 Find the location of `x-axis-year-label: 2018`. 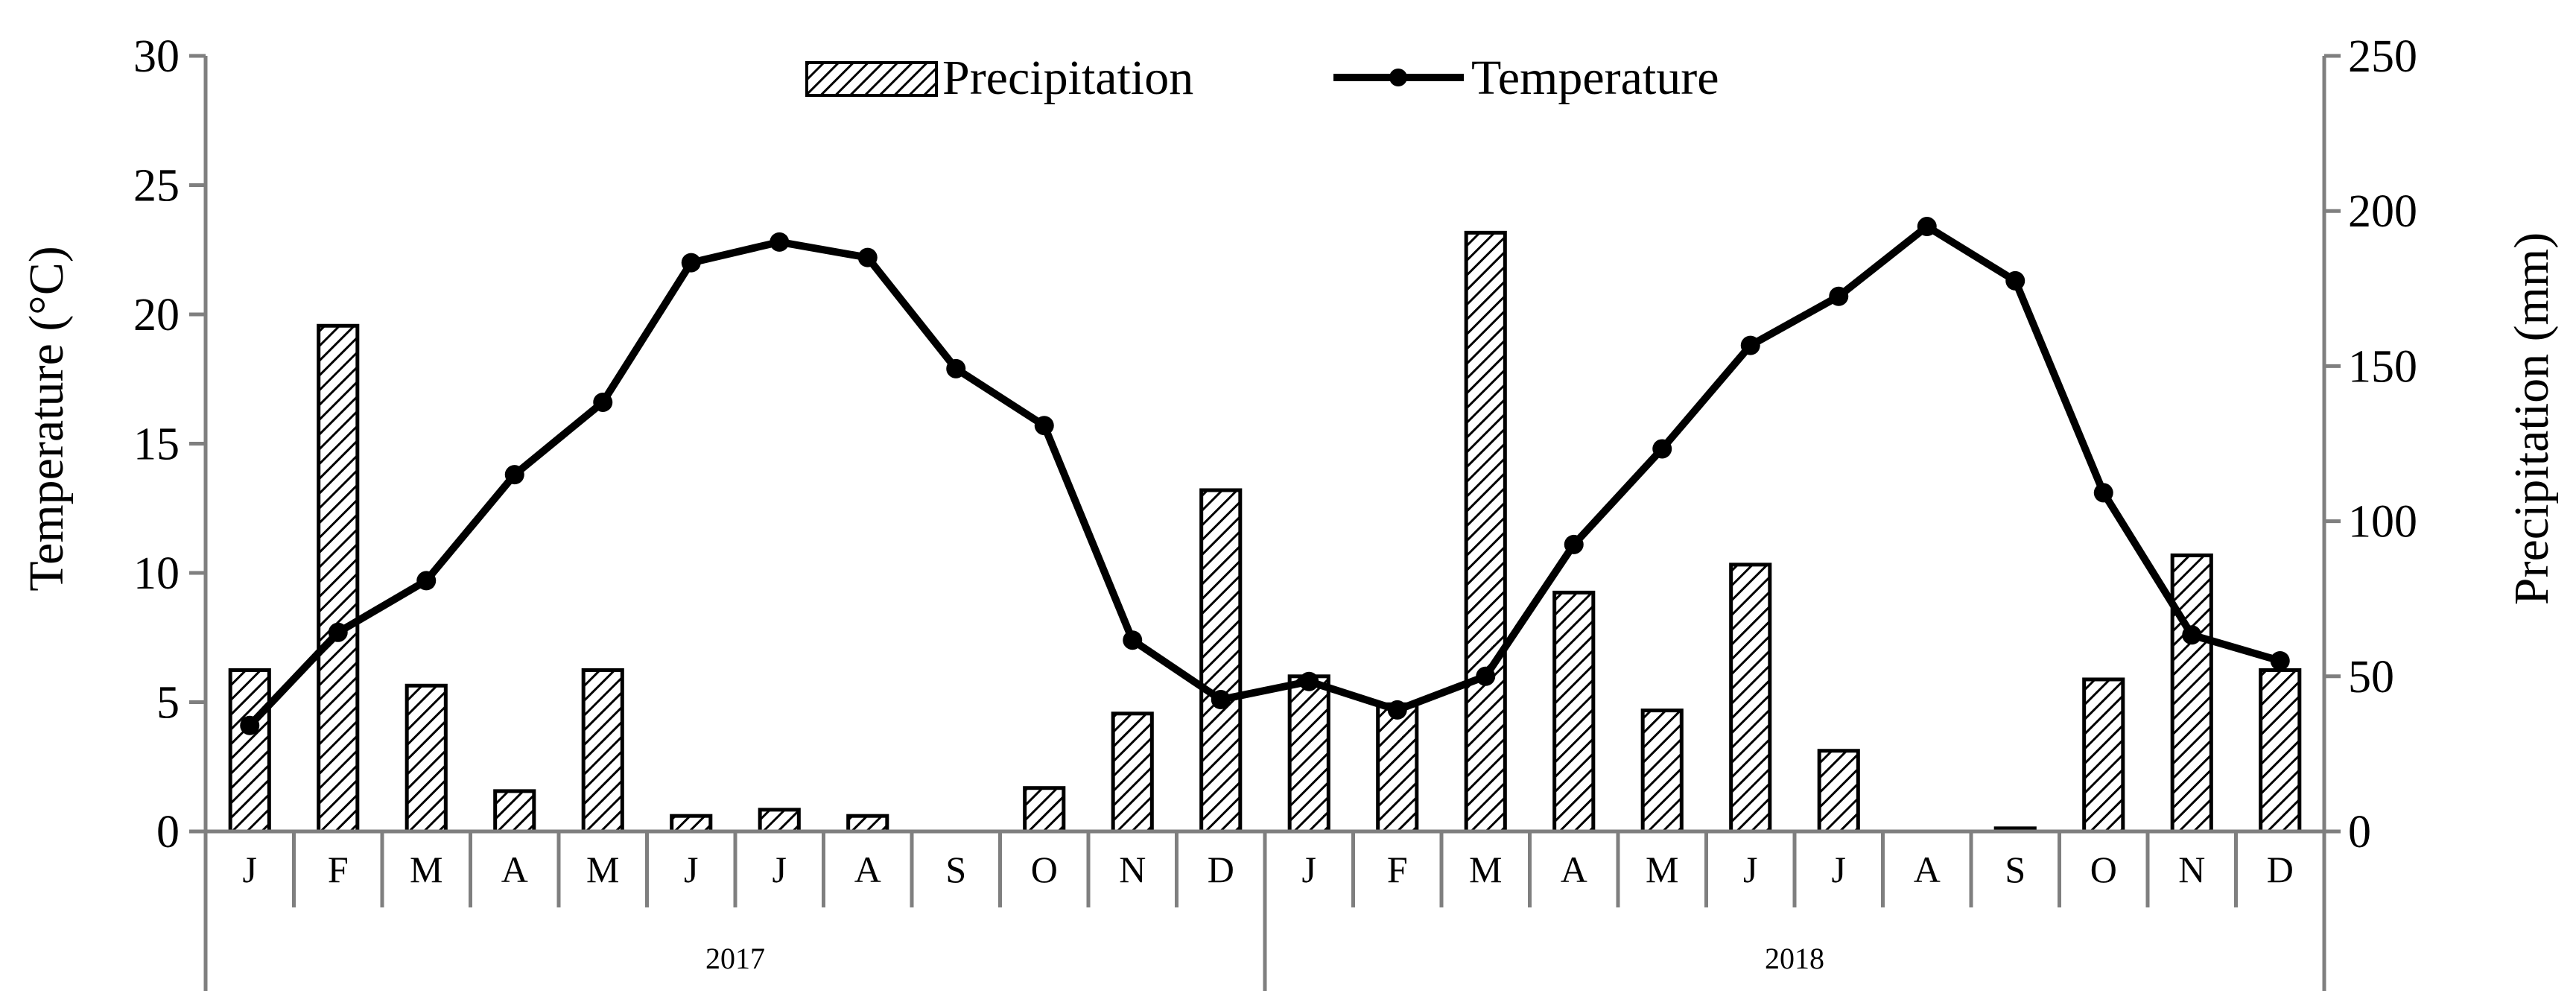

x-axis-year-label: 2018 is located at coordinates (1795, 958).